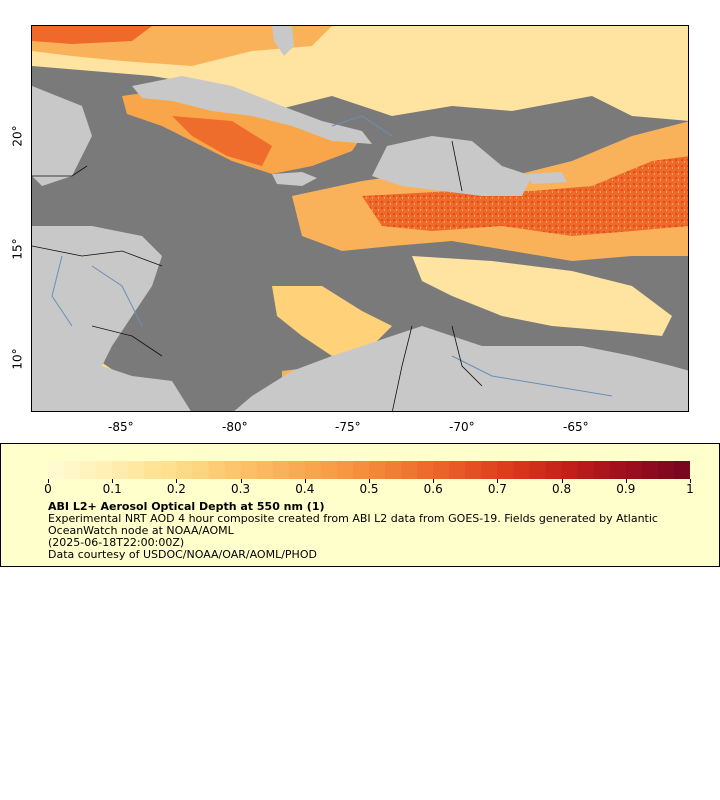  I want to click on aod-plume-central-speckle, so click(525, 196).